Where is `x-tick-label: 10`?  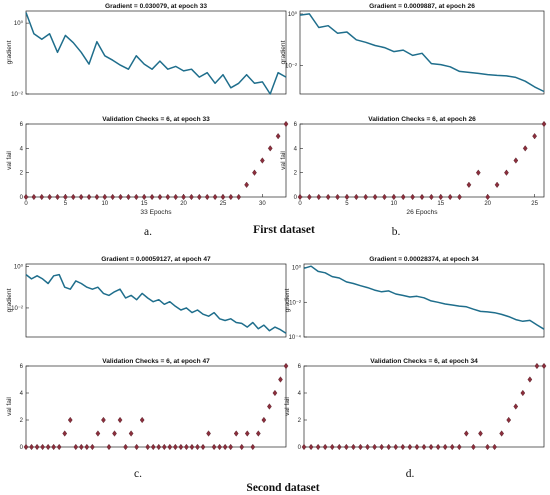 x-tick-label: 10 is located at coordinates (394, 204).